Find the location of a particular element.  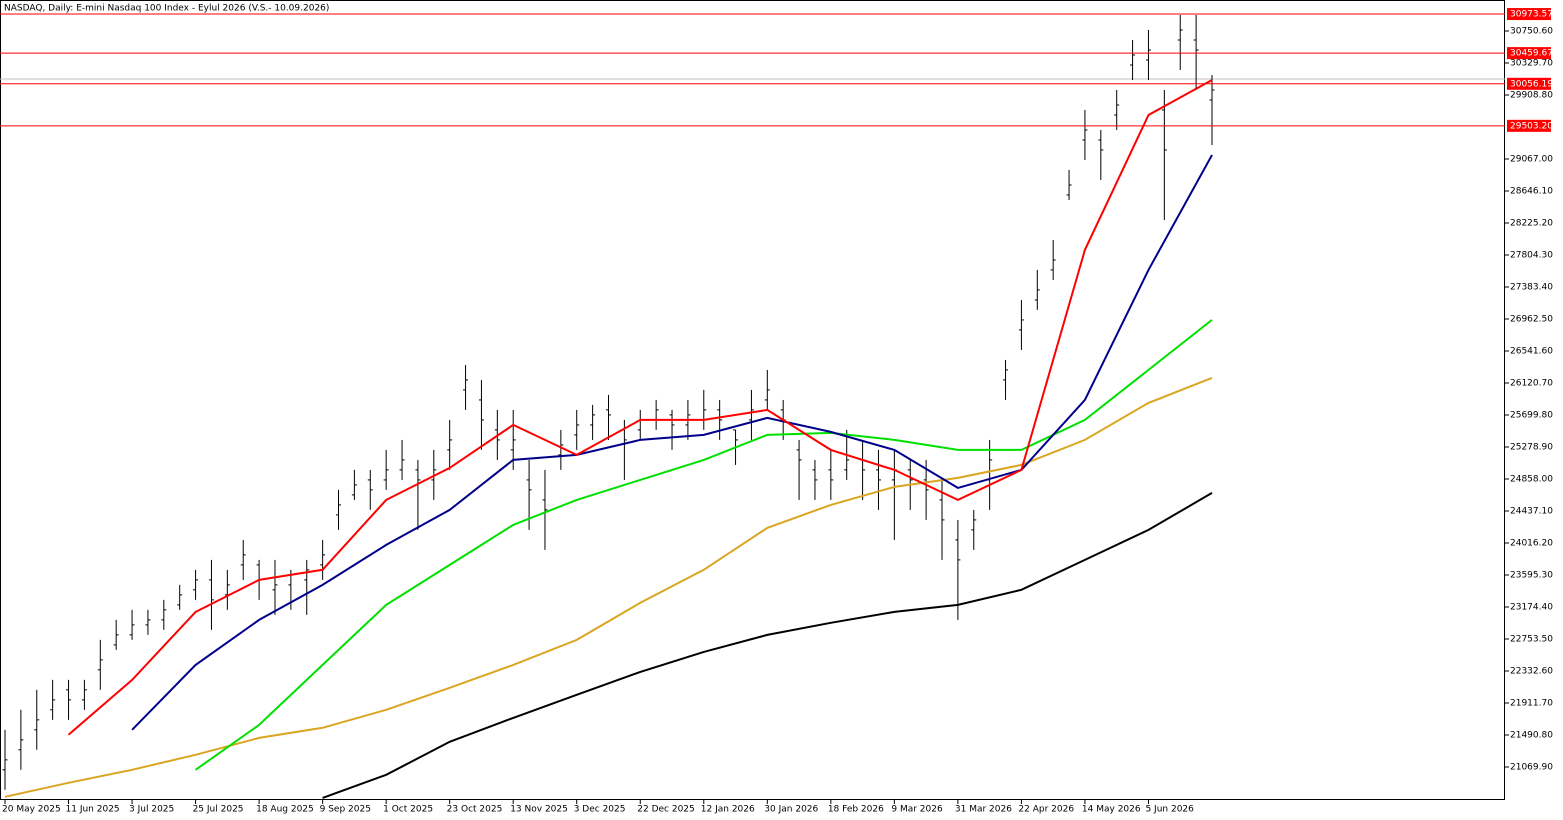

y-tick-label: 27383.40 is located at coordinates (1531, 287).